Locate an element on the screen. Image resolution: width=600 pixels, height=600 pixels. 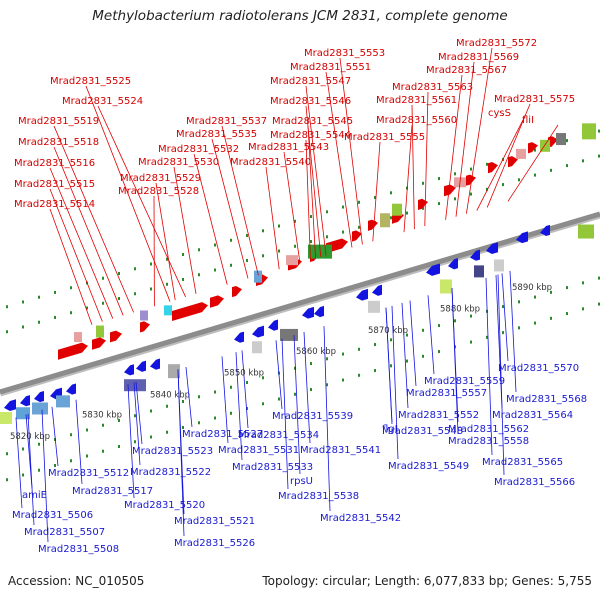
upper-gene-label: Mrad2831_5519 is located at coordinates (58, 121).